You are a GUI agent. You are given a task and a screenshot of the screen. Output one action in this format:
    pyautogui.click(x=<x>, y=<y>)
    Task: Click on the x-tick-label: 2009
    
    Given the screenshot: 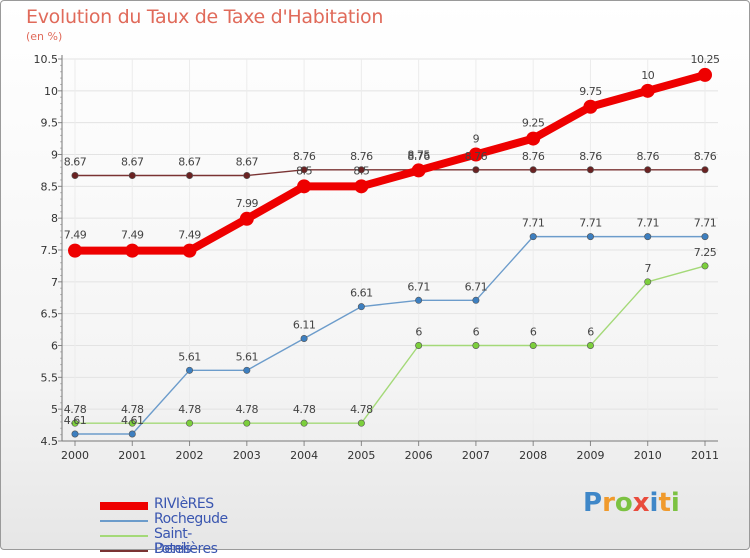 What is the action you would take?
    pyautogui.click(x=590, y=455)
    